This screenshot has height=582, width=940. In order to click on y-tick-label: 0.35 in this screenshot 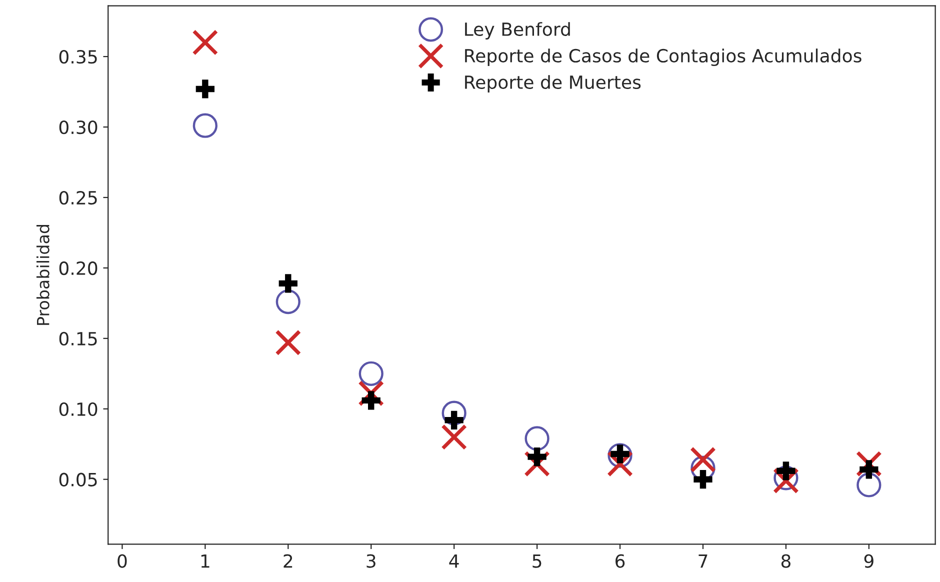, I will do `click(78, 57)`.